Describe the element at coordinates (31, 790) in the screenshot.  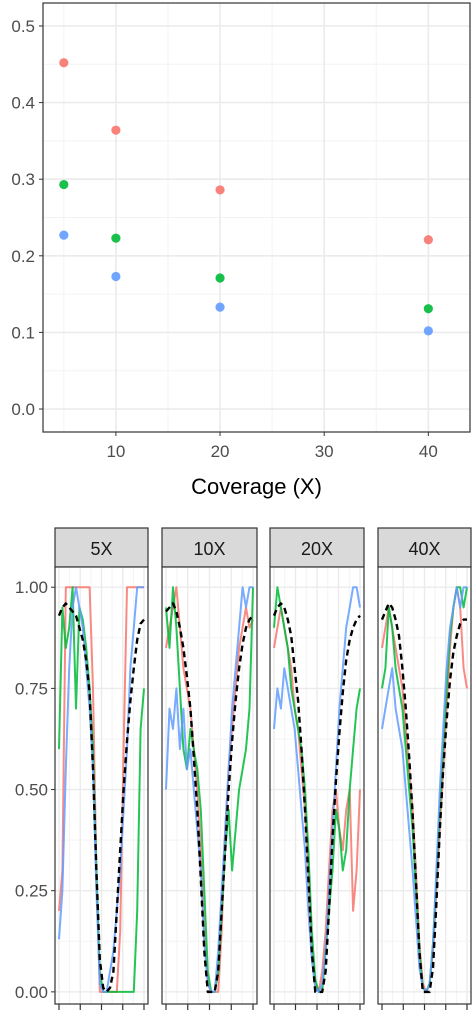
I see `facet-y-tick-label: 0.50` at that location.